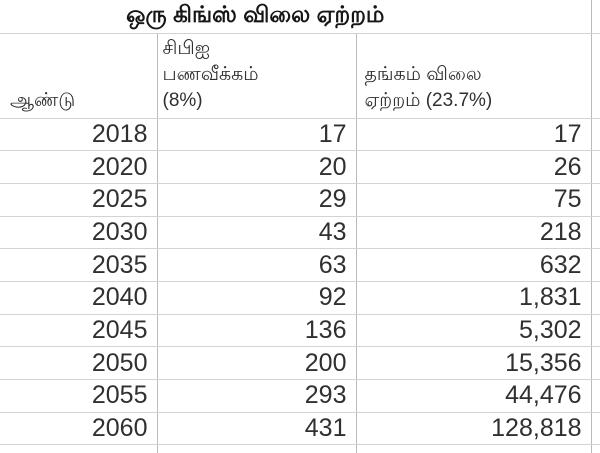  I want to click on year-cell: 2050, so click(78, 363).